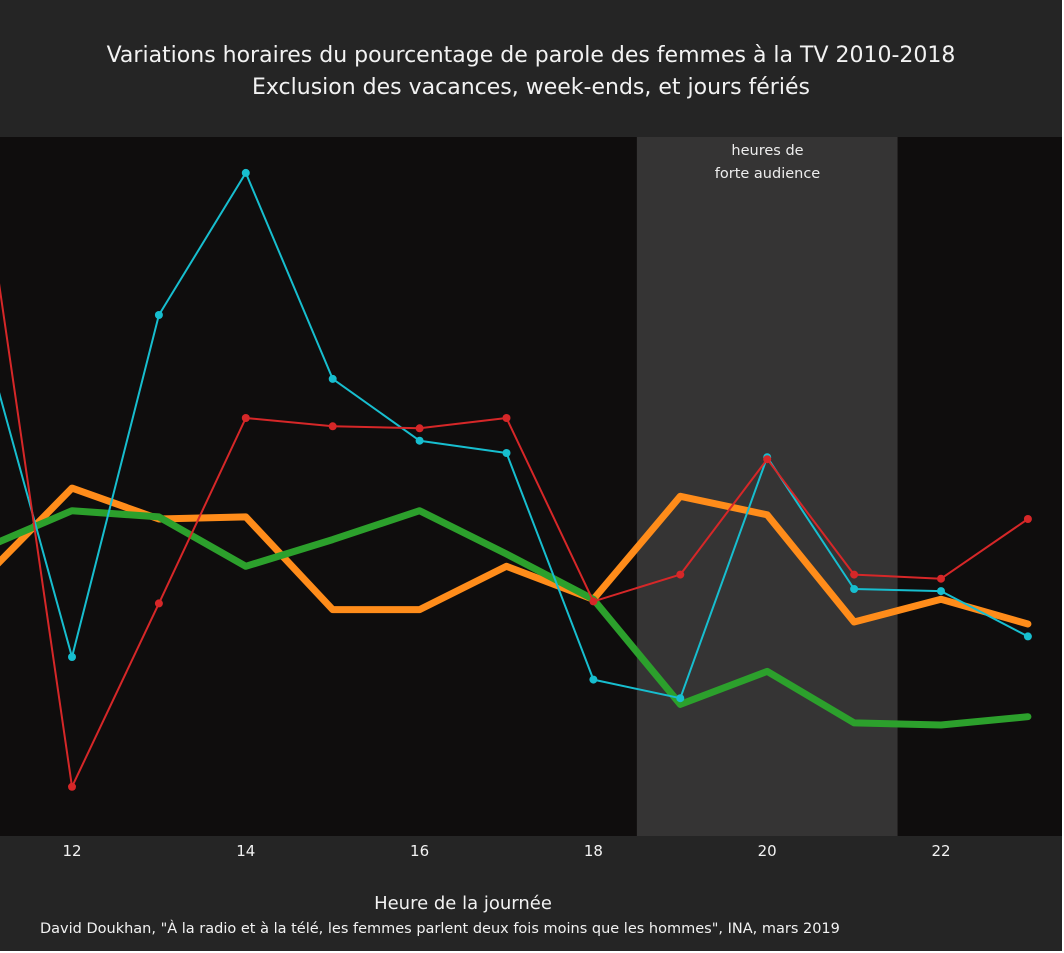 This screenshot has width=1064, height=953. Describe the element at coordinates (245, 851) in the screenshot. I see `x-tick-label: 14` at that location.